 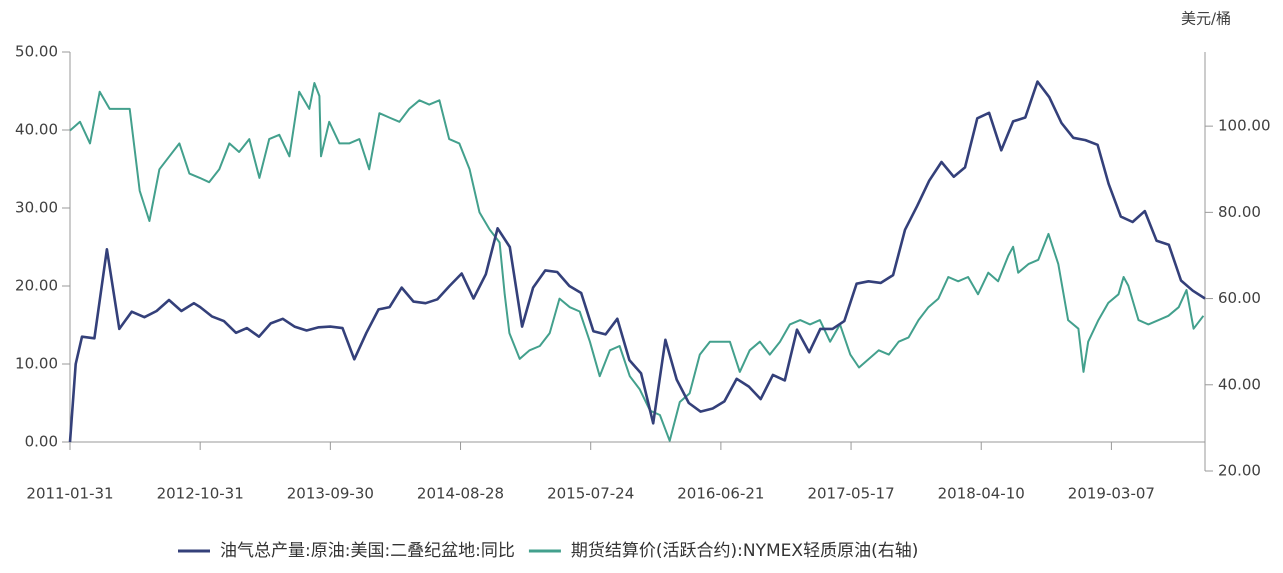 I want to click on y-tick-label: 30.00, so click(x=36, y=208).